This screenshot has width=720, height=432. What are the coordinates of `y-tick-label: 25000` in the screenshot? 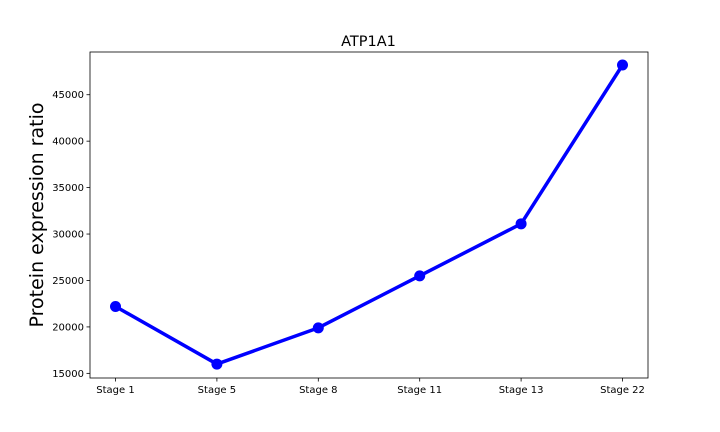 It's located at (68, 281).